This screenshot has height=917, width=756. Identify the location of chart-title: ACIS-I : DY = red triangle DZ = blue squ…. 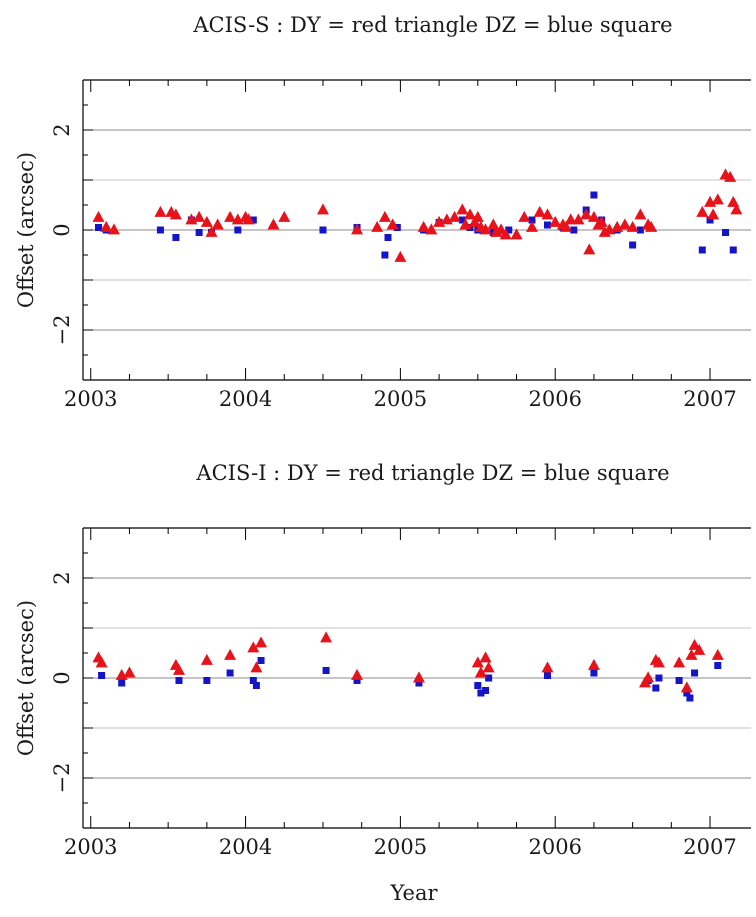
(432, 473).